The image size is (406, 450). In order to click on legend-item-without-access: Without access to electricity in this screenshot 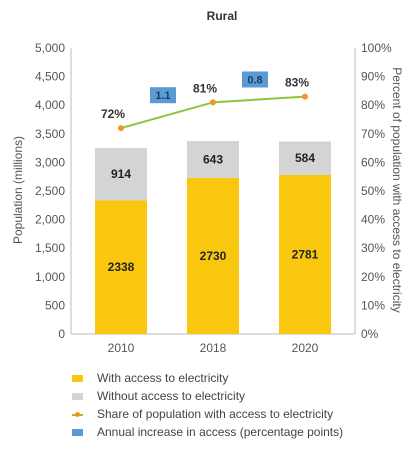, I will do `click(207, 396)`.